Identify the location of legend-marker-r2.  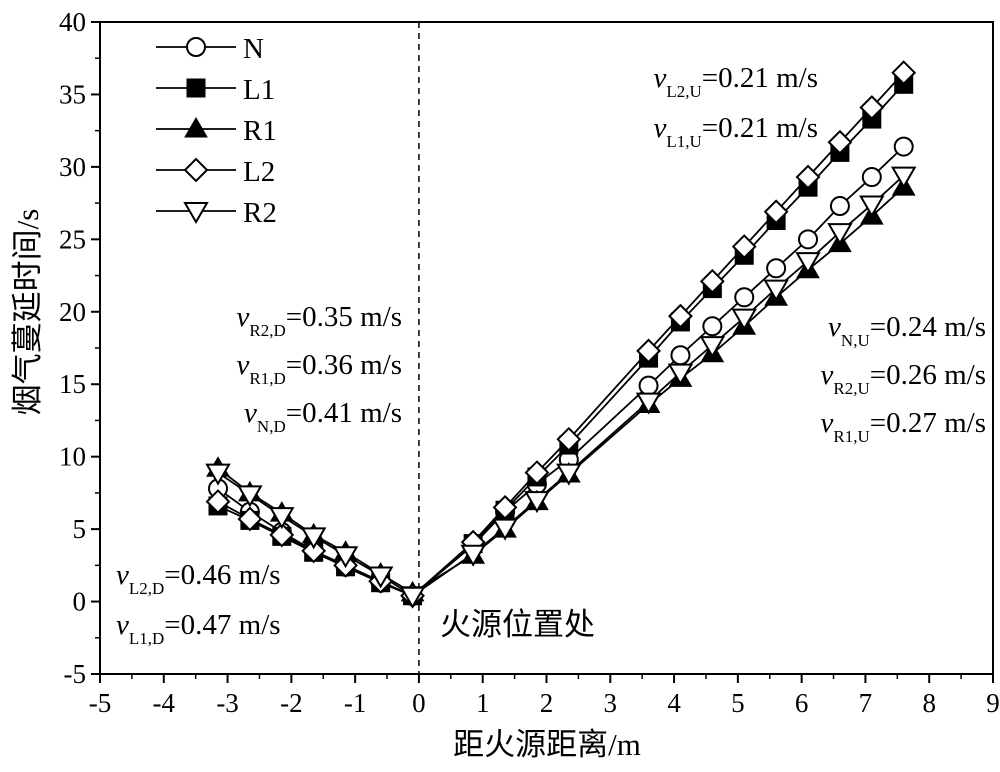
(196, 213).